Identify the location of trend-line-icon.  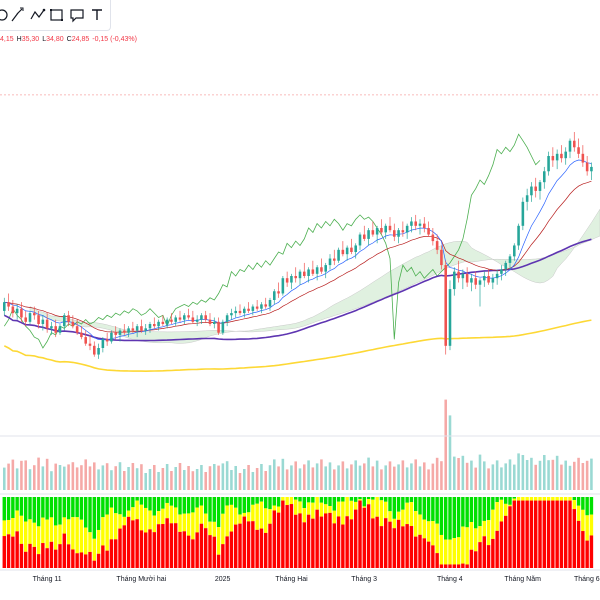
(18, 15).